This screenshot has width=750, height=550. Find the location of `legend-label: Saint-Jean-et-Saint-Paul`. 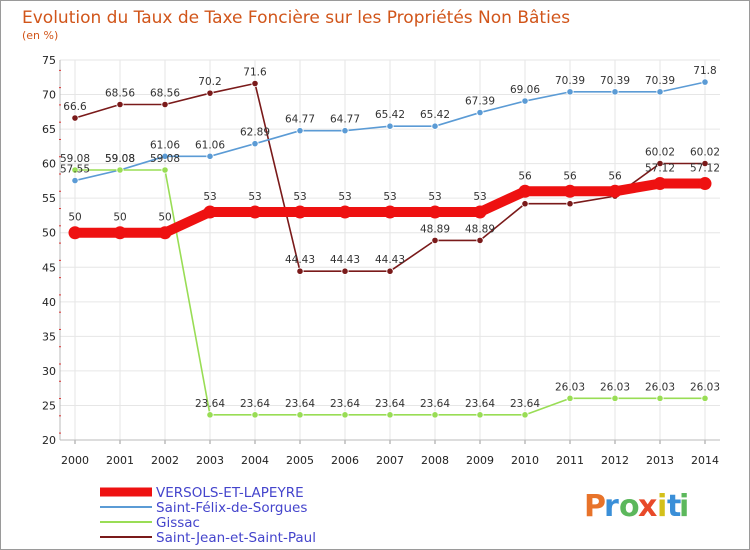

legend-label: Saint-Jean-et-Saint-Paul is located at coordinates (236, 538).